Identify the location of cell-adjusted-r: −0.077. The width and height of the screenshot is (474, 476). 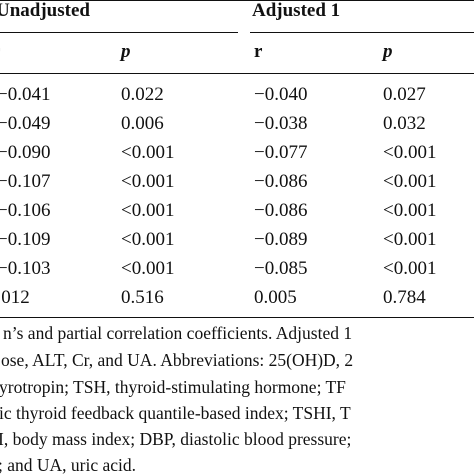
(280, 153).